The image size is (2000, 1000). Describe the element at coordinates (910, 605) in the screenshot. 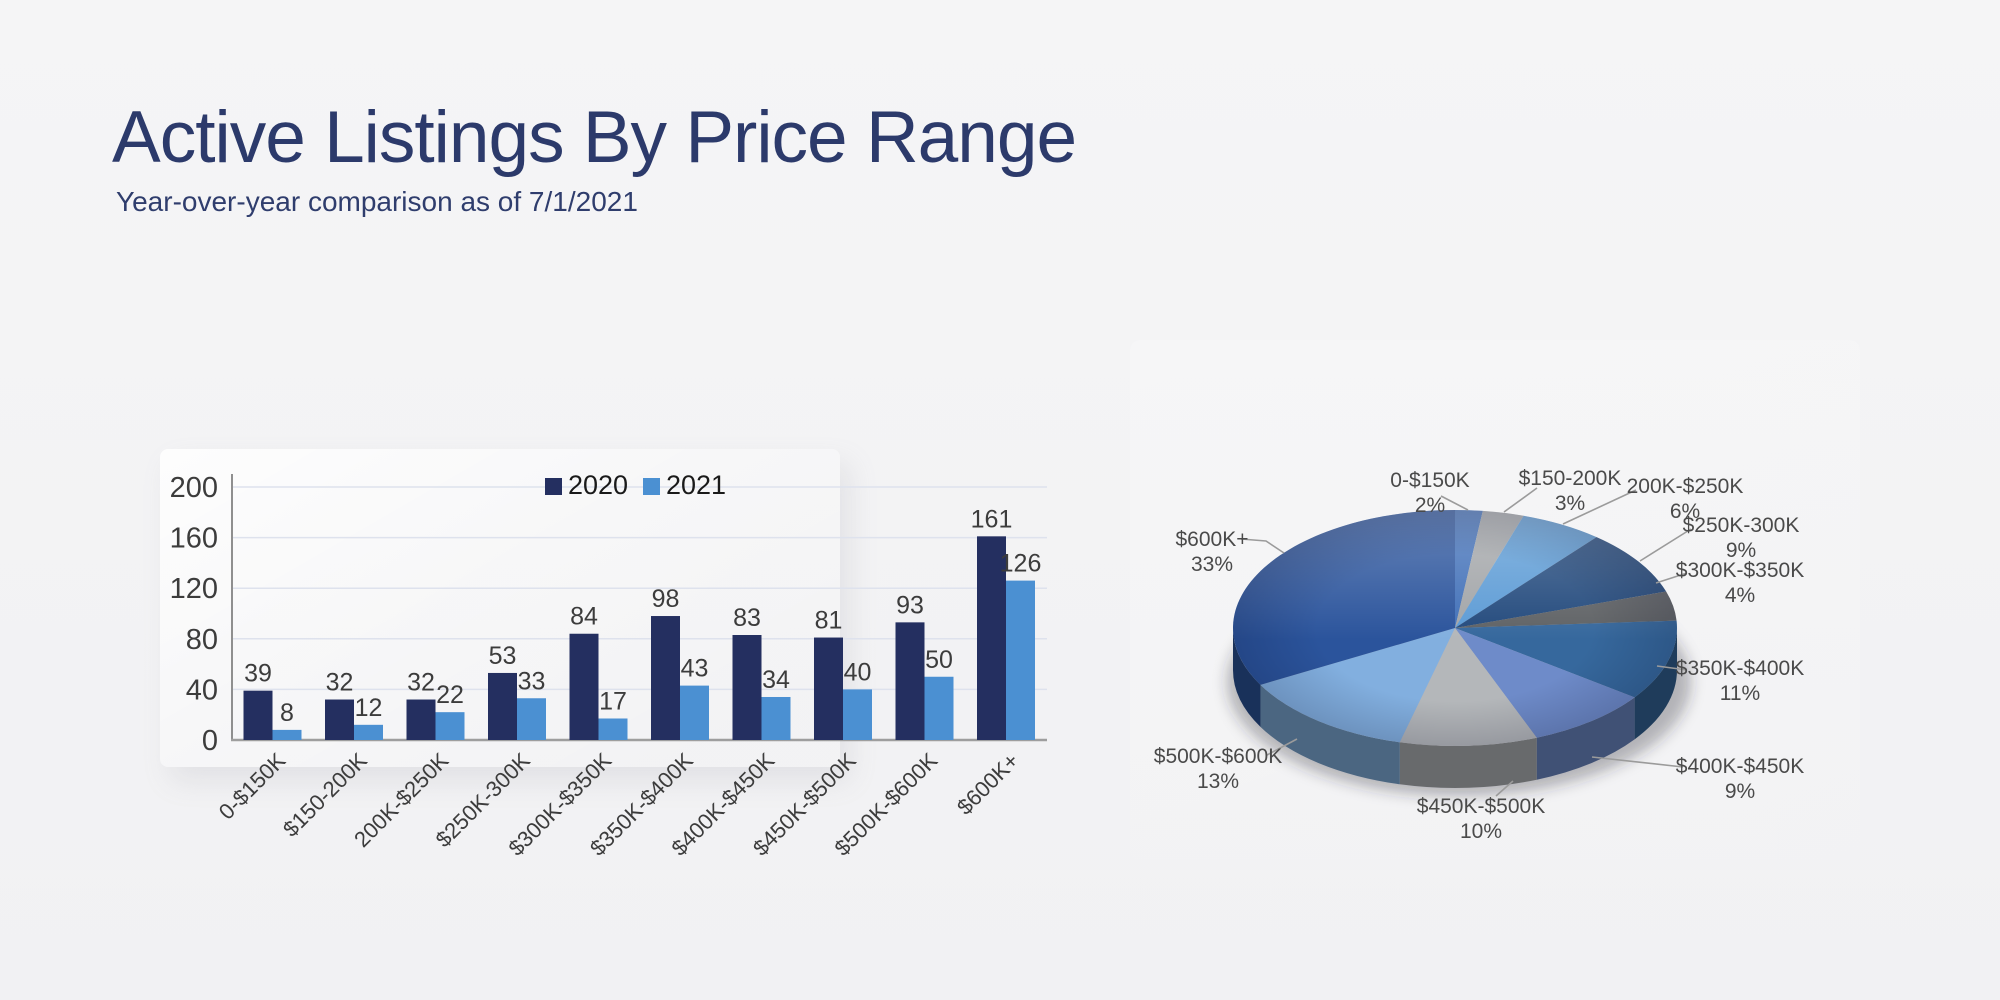

I see `bar-value-label: 93` at that location.